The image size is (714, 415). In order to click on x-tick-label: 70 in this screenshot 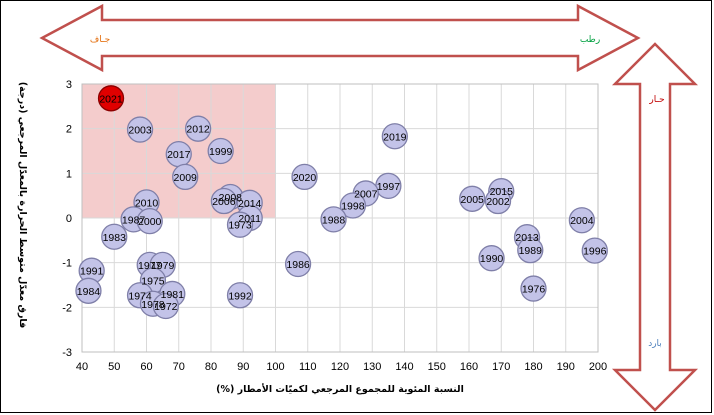, I will do `click(179, 367)`.